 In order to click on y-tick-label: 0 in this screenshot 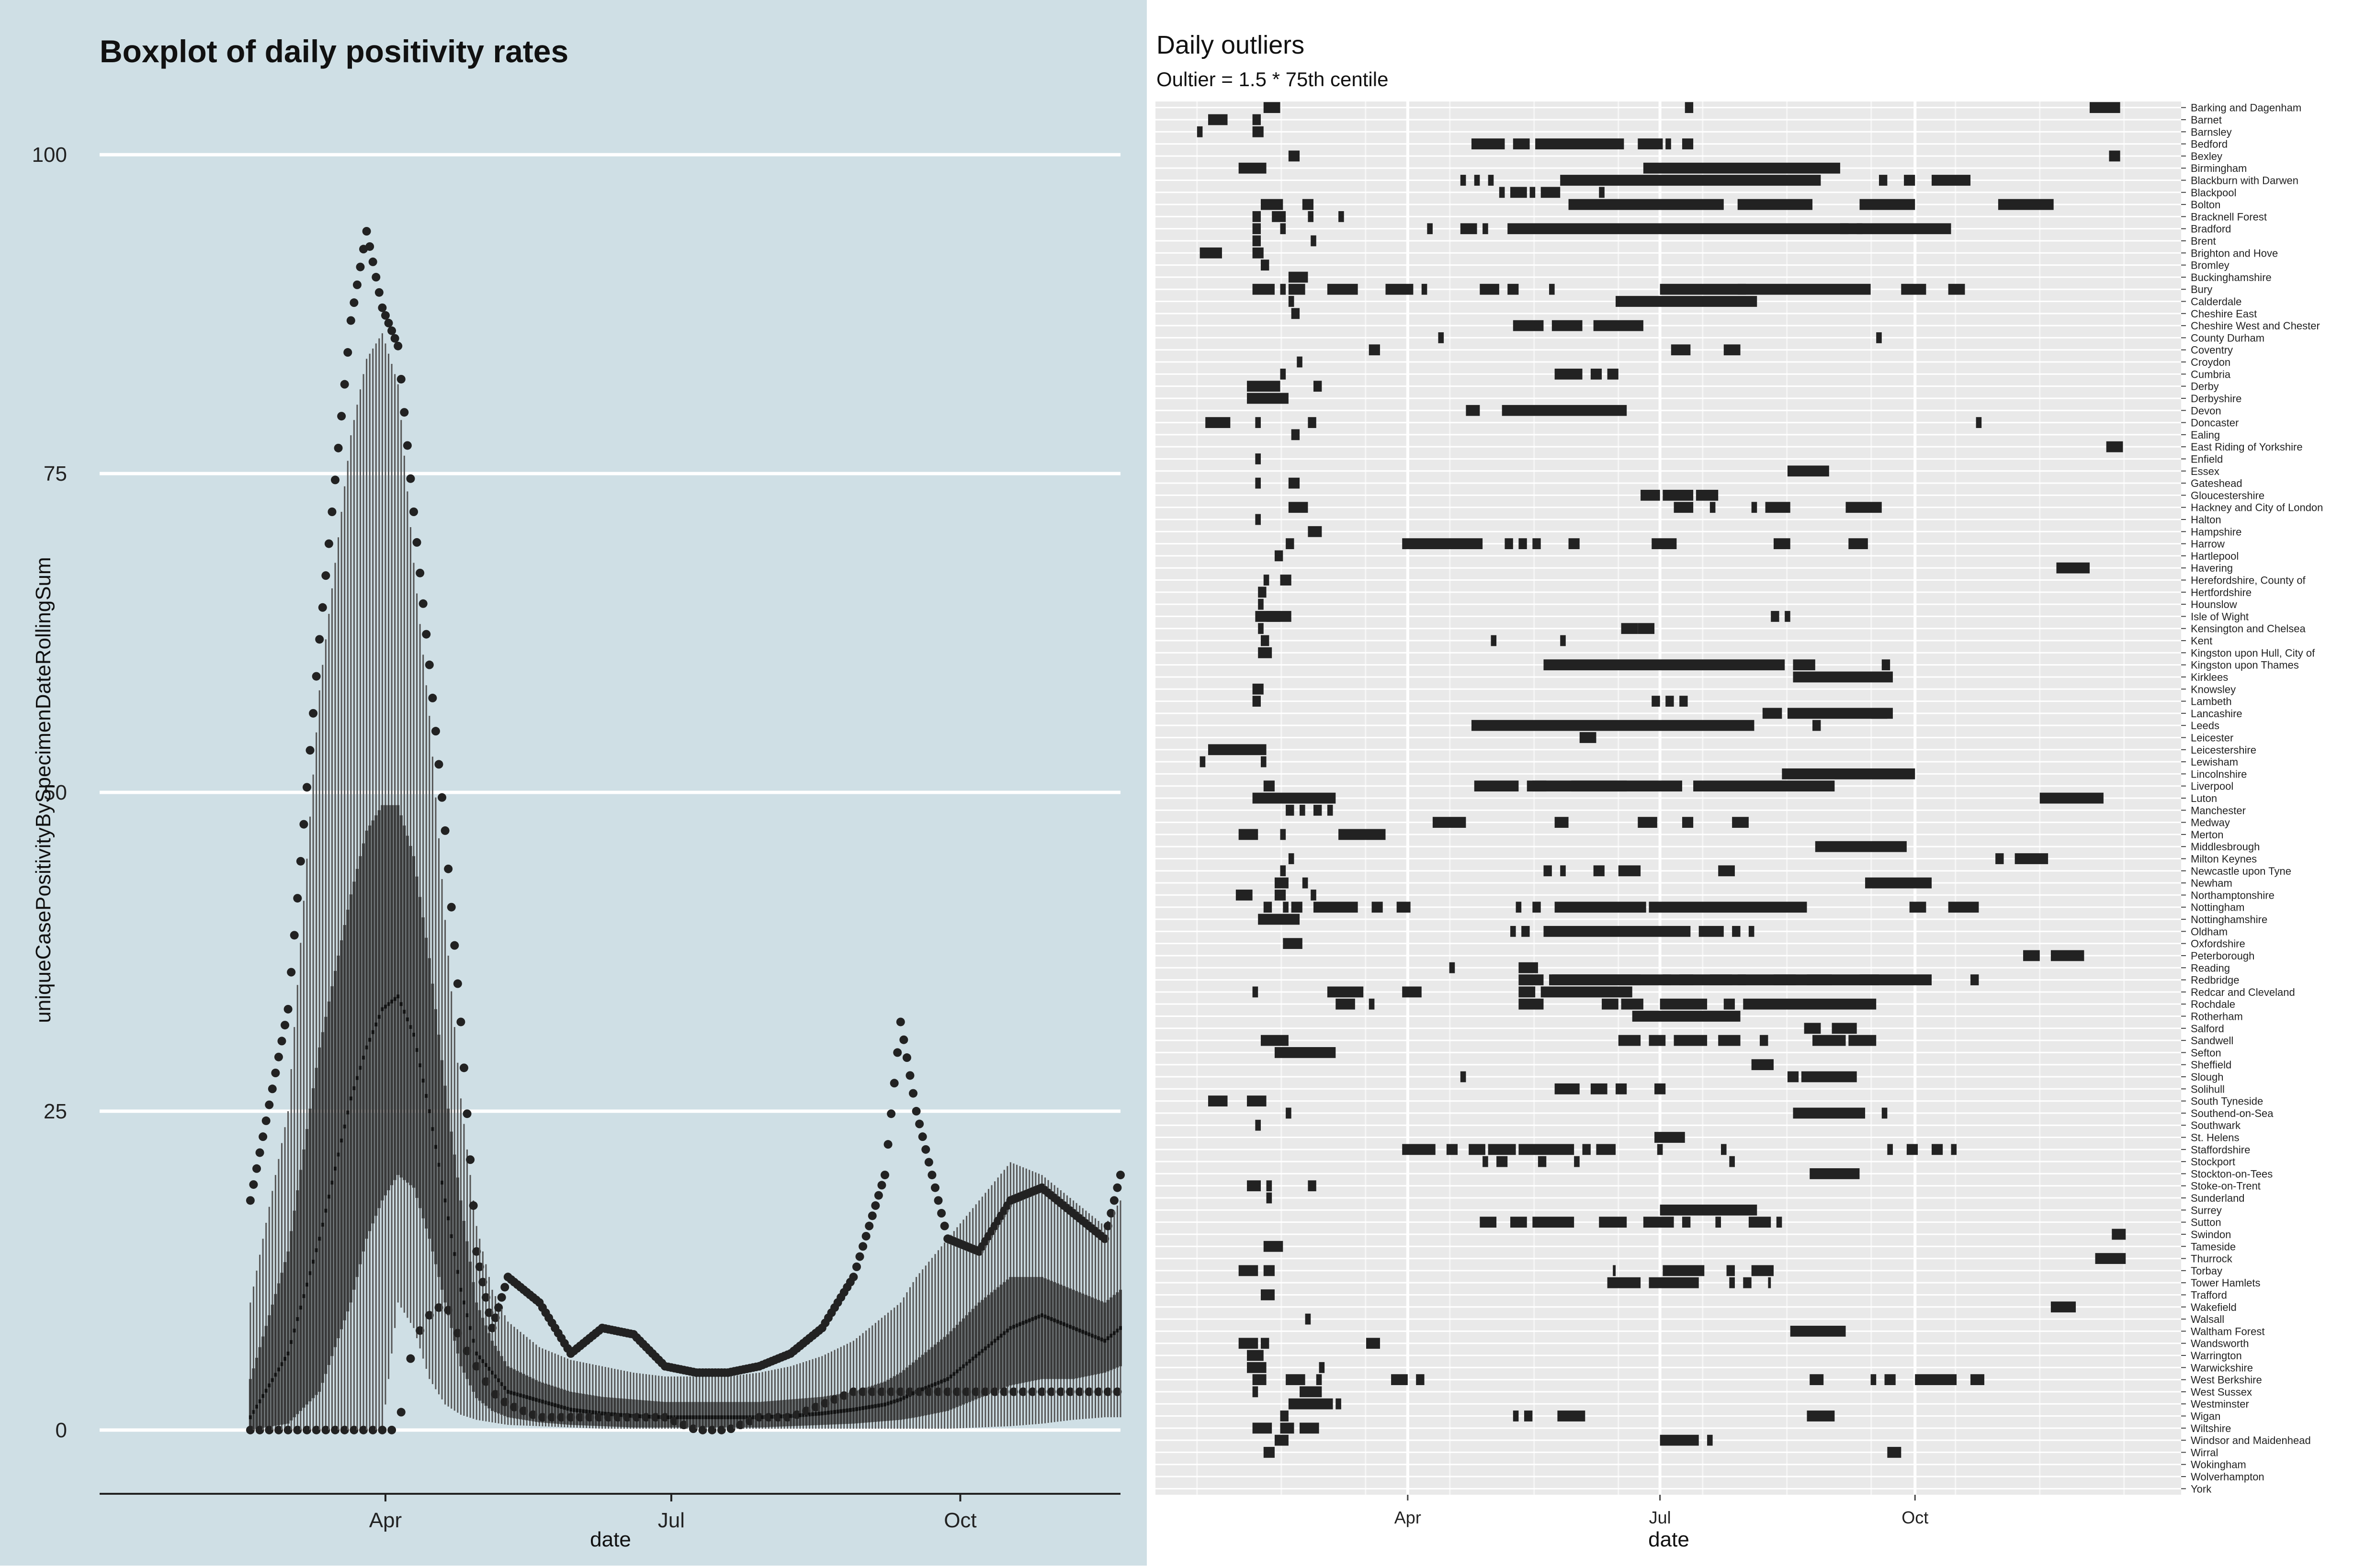, I will do `click(61, 1430)`.